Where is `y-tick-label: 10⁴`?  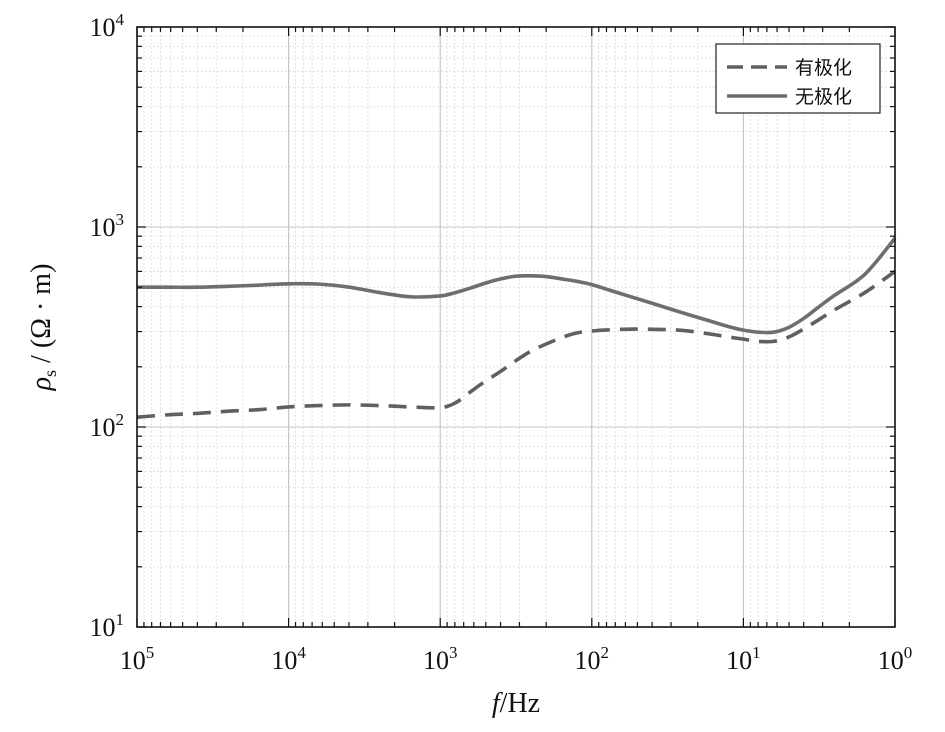
y-tick-label: 10⁴ is located at coordinates (107, 26).